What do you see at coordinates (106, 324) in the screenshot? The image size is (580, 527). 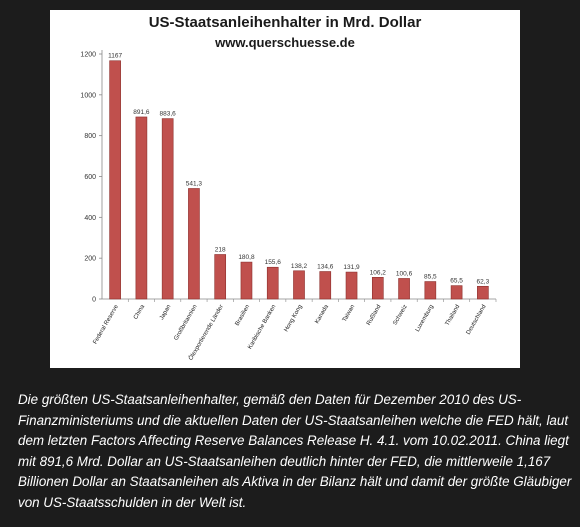 I see `category-label: Federal Reserve` at bounding box center [106, 324].